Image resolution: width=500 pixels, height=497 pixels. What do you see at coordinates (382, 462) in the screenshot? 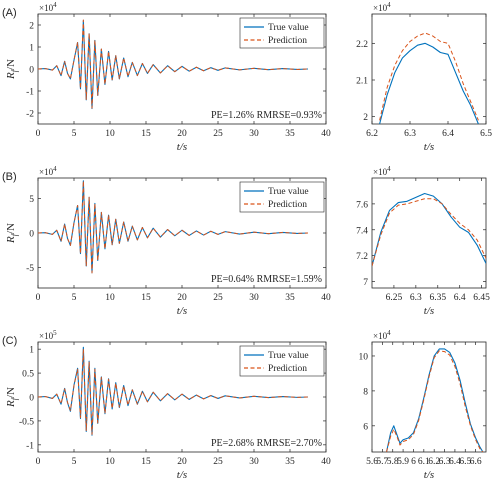
I see `x-tick-label: 5.7` at bounding box center [382, 462].